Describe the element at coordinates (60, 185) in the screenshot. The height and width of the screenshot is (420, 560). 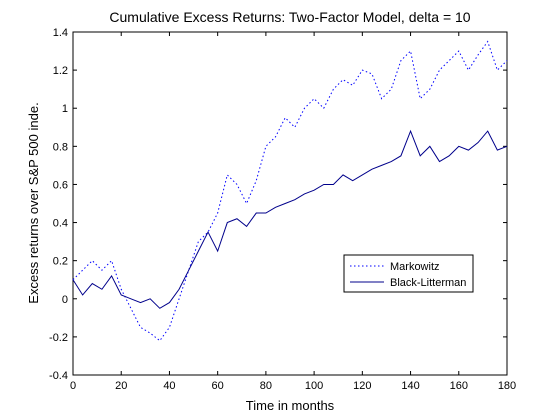
I see `y-tick-label: 0.6` at that location.